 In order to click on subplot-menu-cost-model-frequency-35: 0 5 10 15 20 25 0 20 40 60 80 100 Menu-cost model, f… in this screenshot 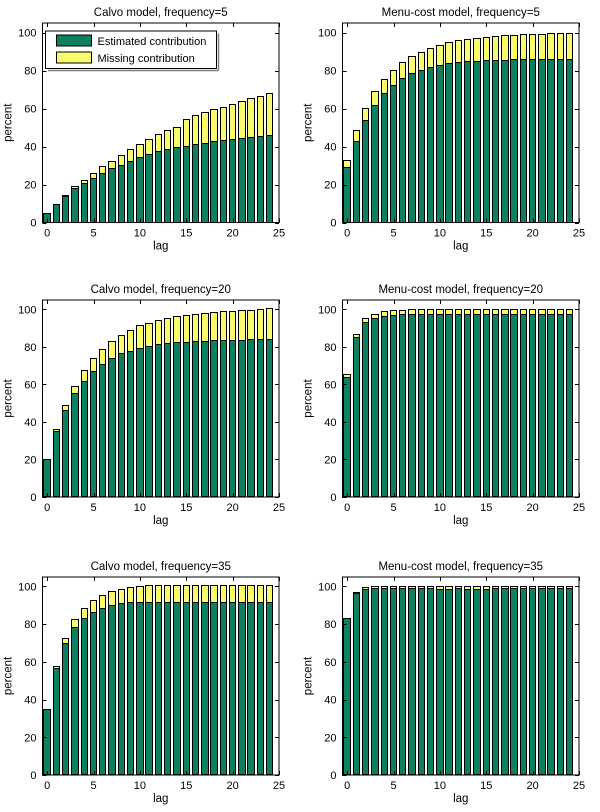, I will do `click(444, 683)`.